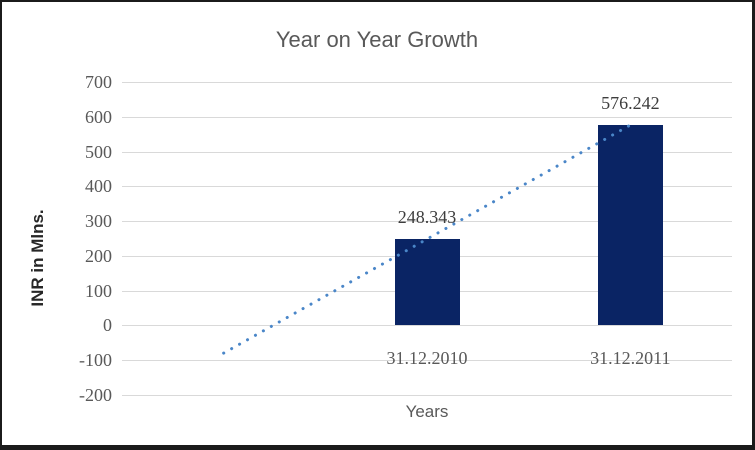 This screenshot has height=450, width=755. What do you see at coordinates (427, 217) in the screenshot?
I see `bar-data-label: 248.343` at bounding box center [427, 217].